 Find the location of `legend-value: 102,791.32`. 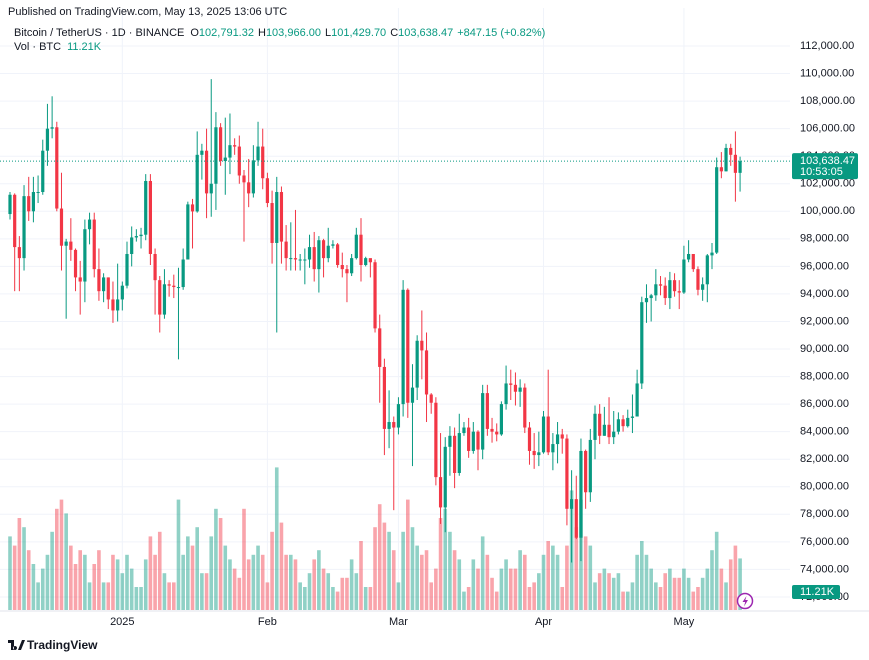

legend-value: 102,791.32 is located at coordinates (226, 33).